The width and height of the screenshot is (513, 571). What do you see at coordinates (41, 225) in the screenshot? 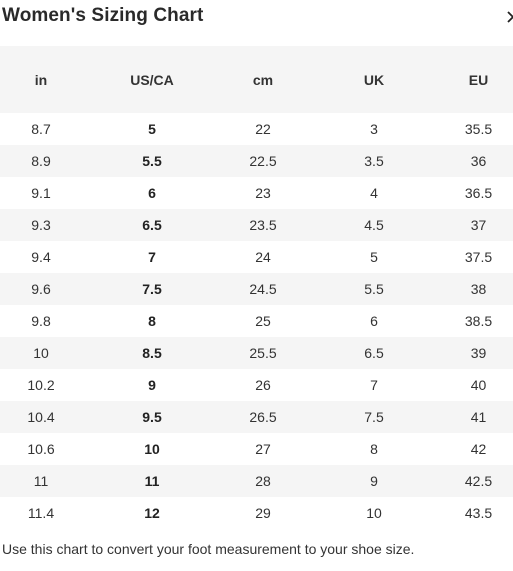
I see `cell-in: 9.3` at bounding box center [41, 225].